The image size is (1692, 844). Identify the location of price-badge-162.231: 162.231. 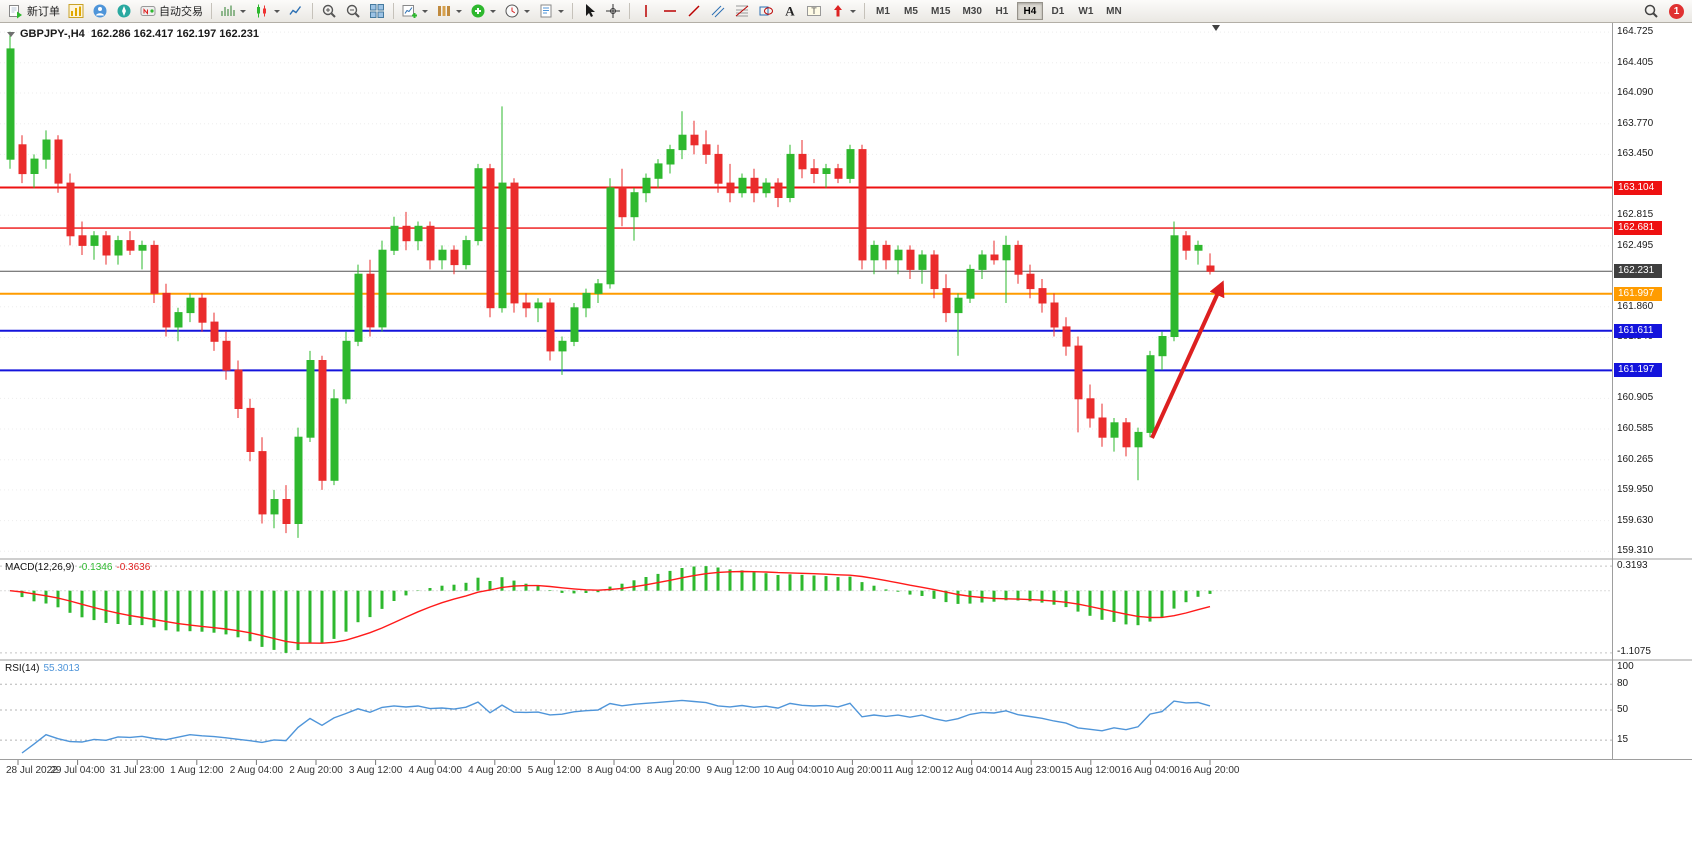
(1638, 271).